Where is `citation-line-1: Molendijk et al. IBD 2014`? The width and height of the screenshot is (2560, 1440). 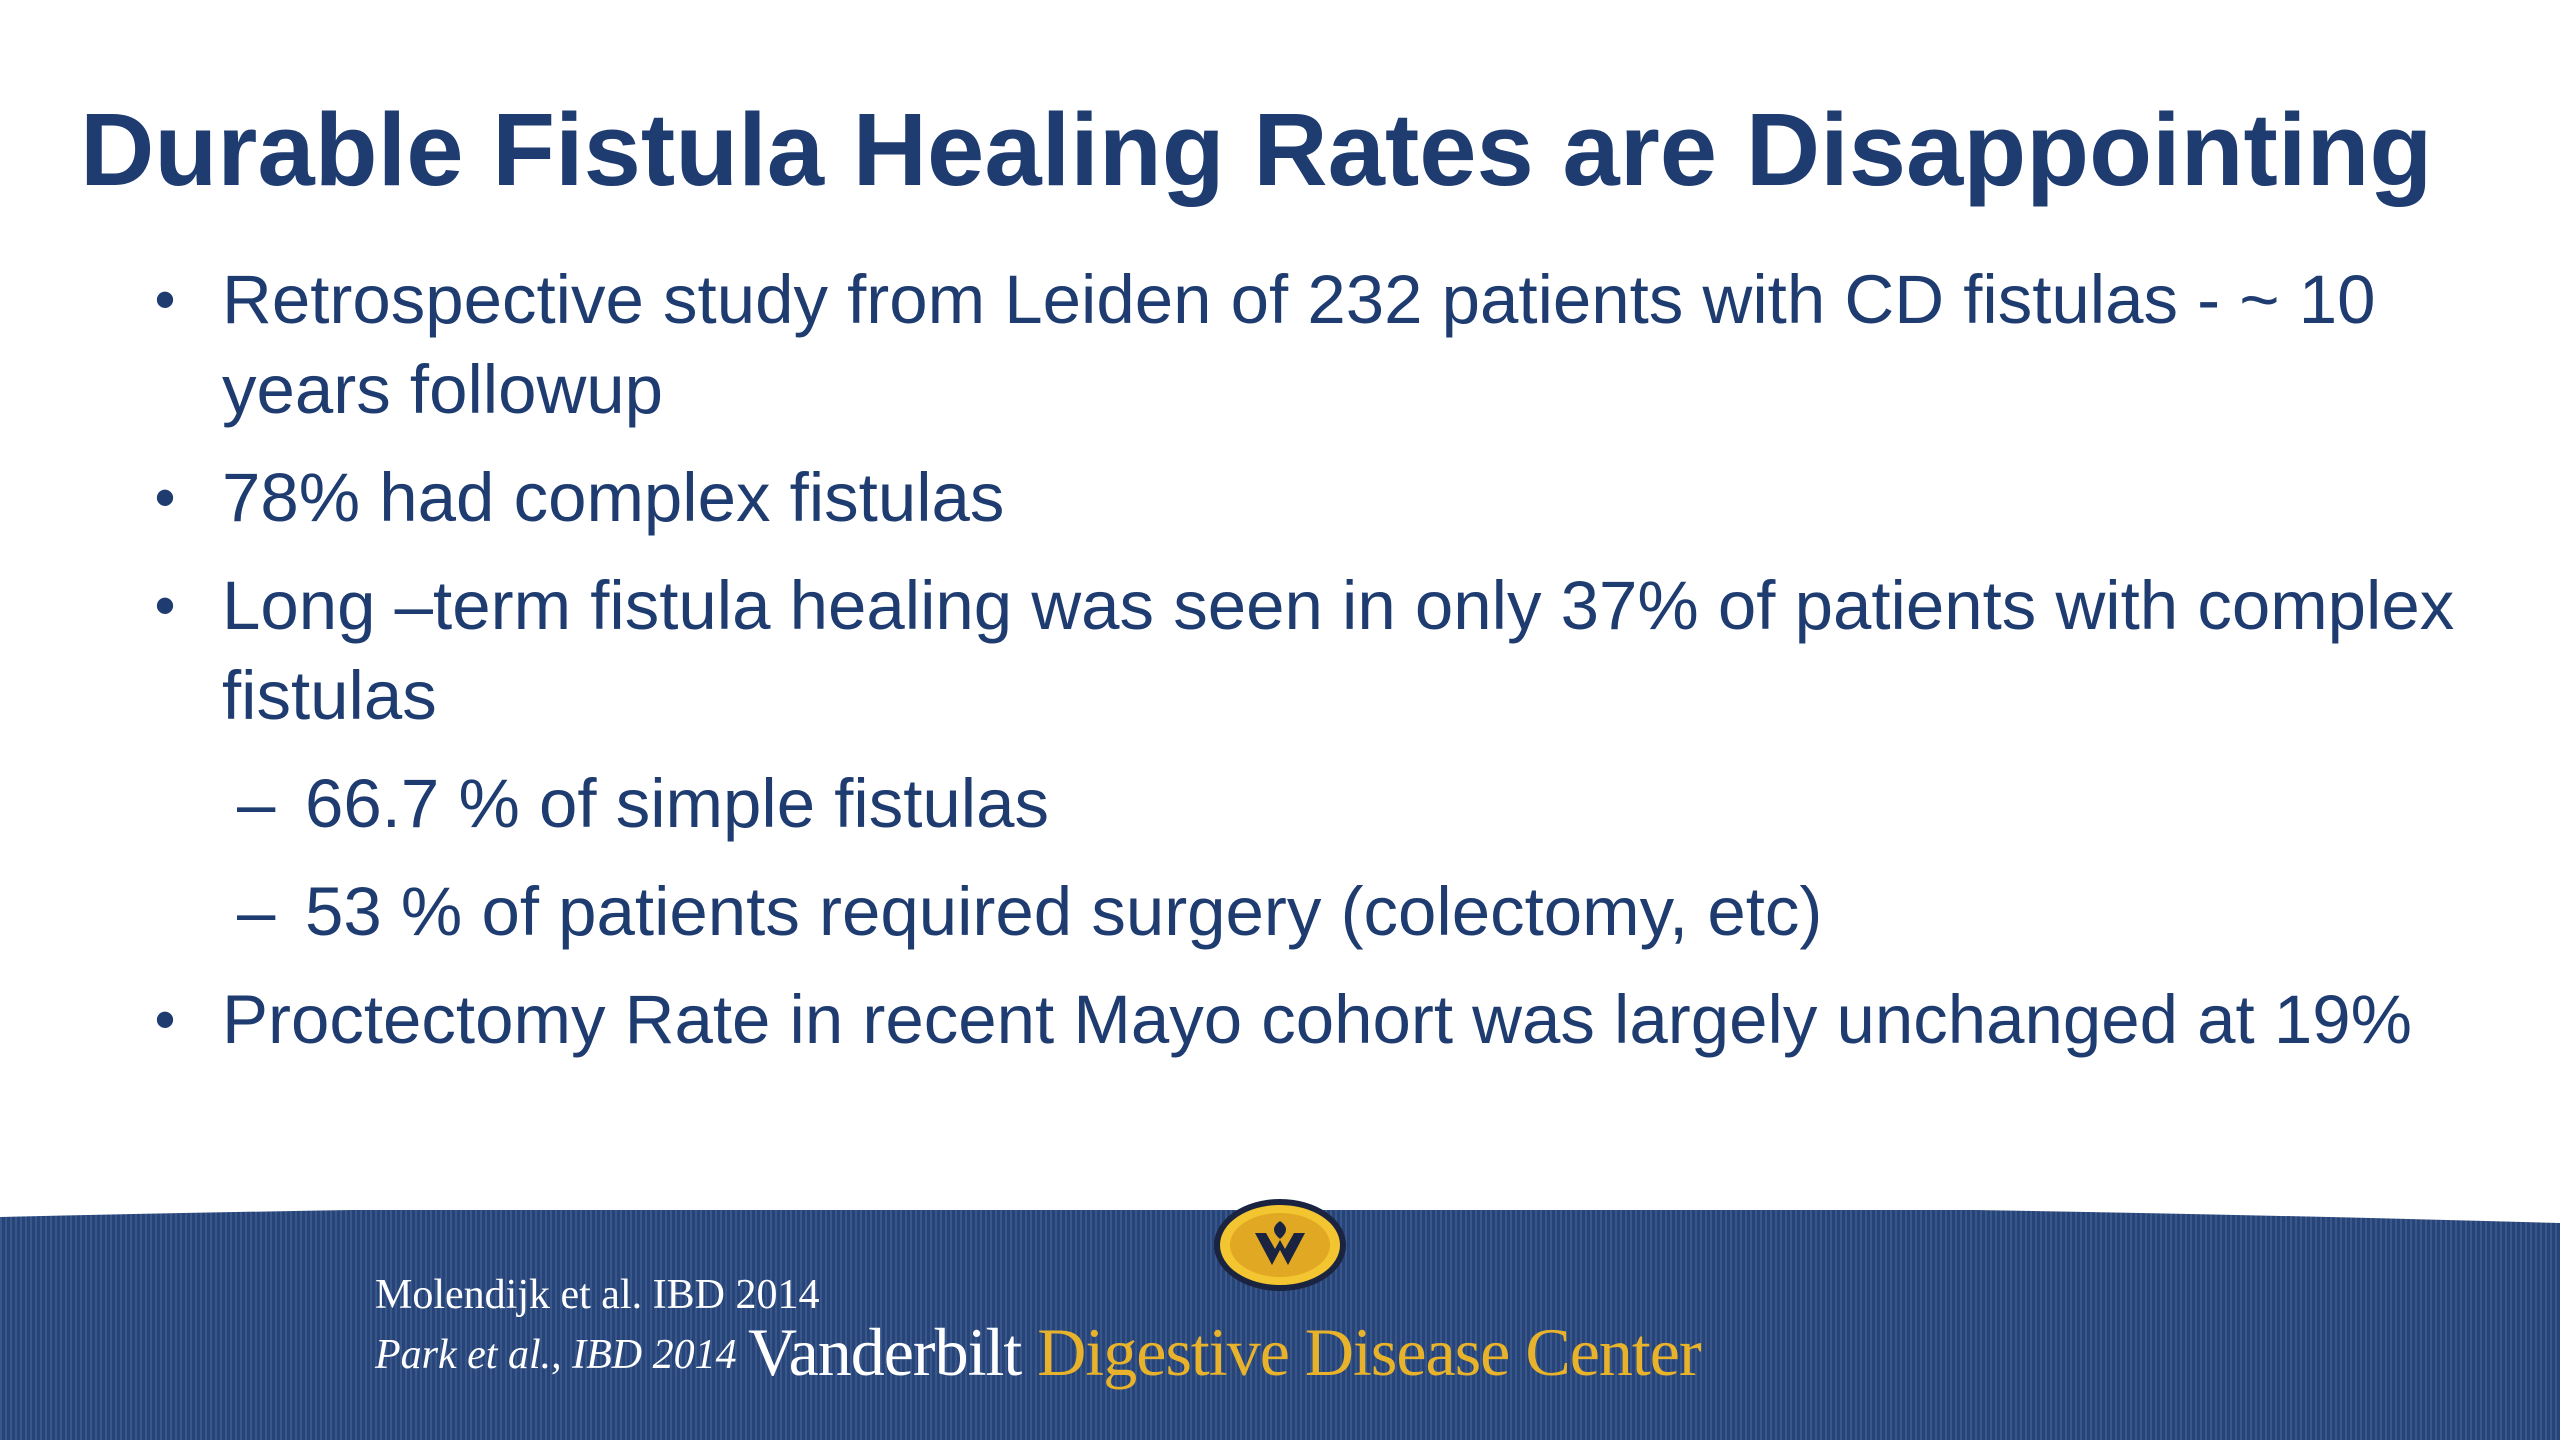
citation-line-1: Molendijk et al. IBD 2014 is located at coordinates (597, 1295).